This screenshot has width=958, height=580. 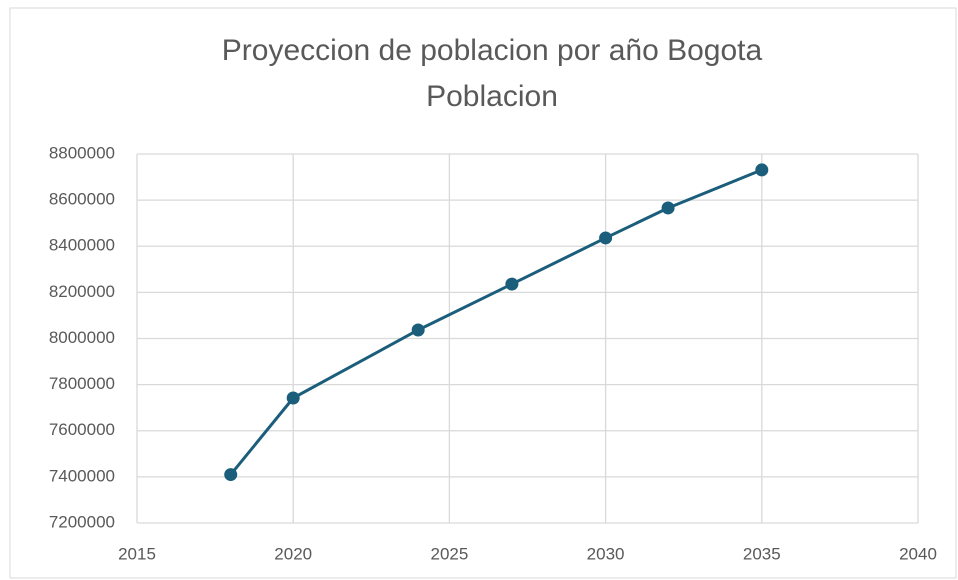 I want to click on y-tick-label: 7200000, so click(x=82, y=521).